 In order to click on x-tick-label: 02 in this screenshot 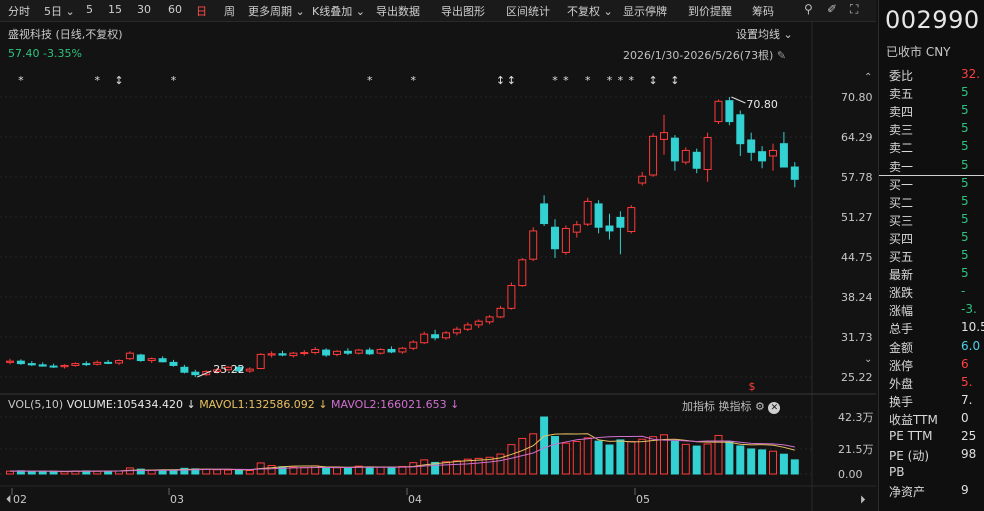, I will do `click(20, 499)`.